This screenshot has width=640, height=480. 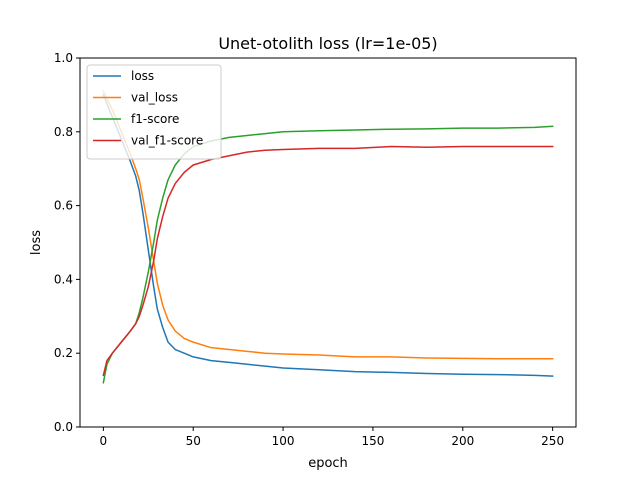 I want to click on y-tick-label: 0.8, so click(x=63, y=132).